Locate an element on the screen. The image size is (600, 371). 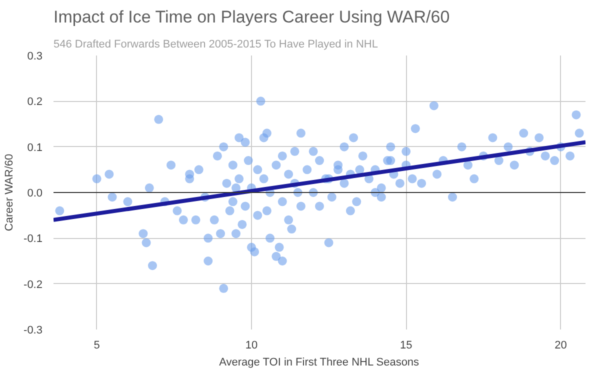
x-axis-title: Average TOI in First Three NHL Seasons is located at coordinates (319, 362).